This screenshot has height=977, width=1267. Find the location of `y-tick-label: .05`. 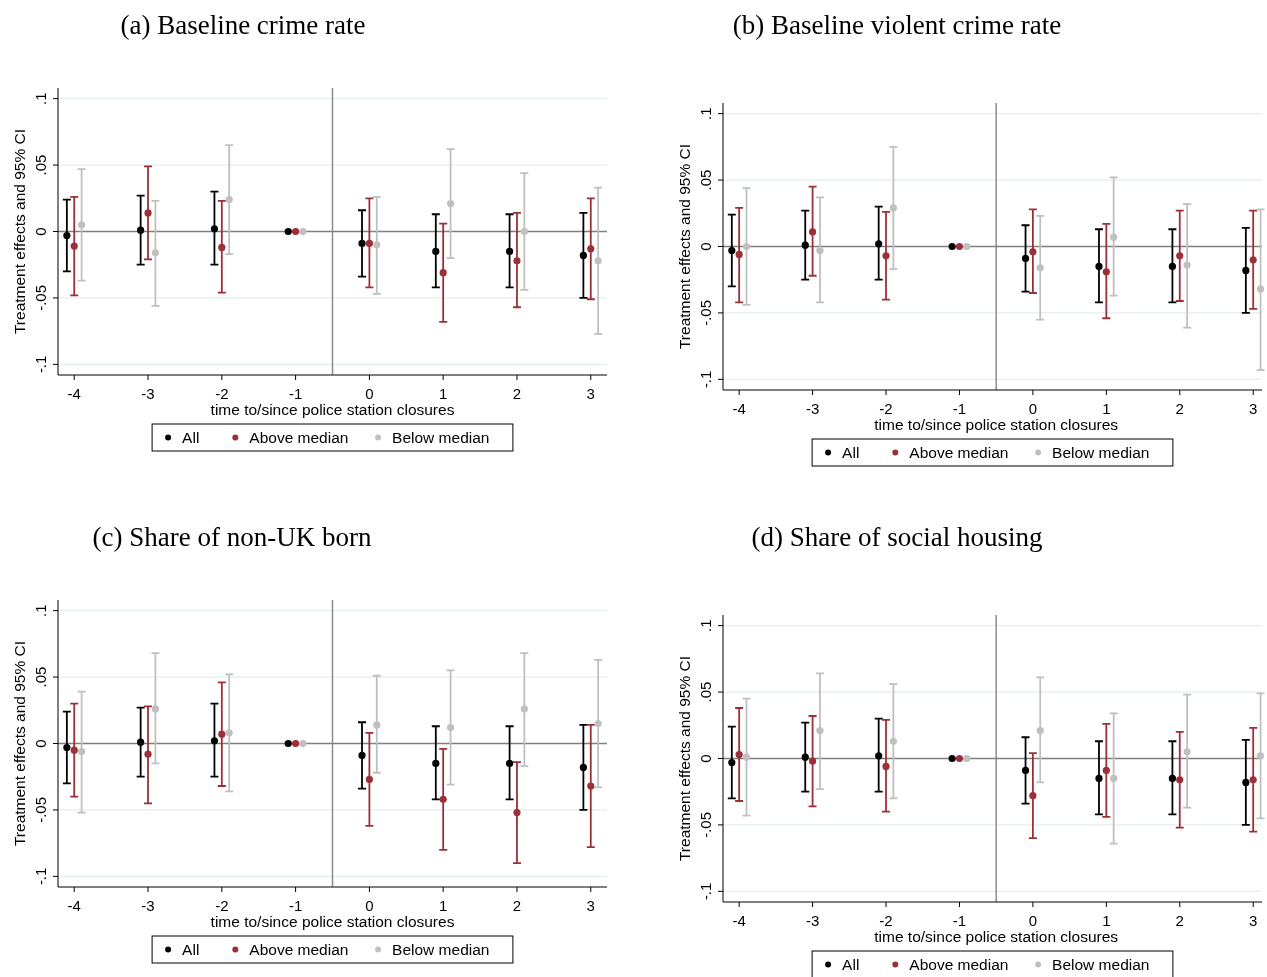

y-tick-label: .05 is located at coordinates (40, 677).